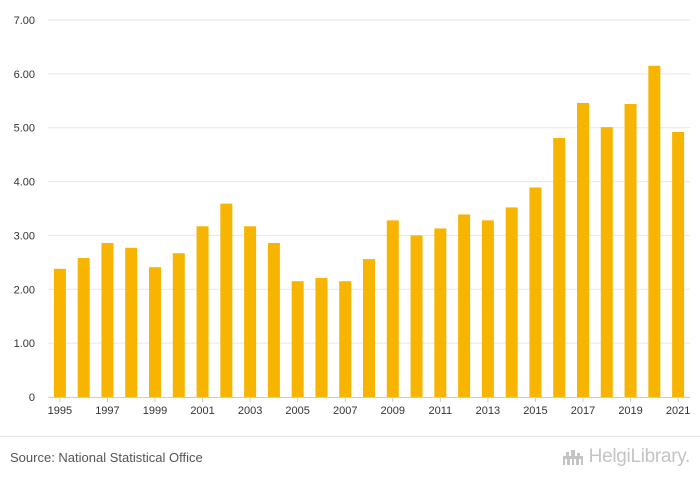  What do you see at coordinates (155, 332) in the screenshot?
I see `bar-1999` at bounding box center [155, 332].